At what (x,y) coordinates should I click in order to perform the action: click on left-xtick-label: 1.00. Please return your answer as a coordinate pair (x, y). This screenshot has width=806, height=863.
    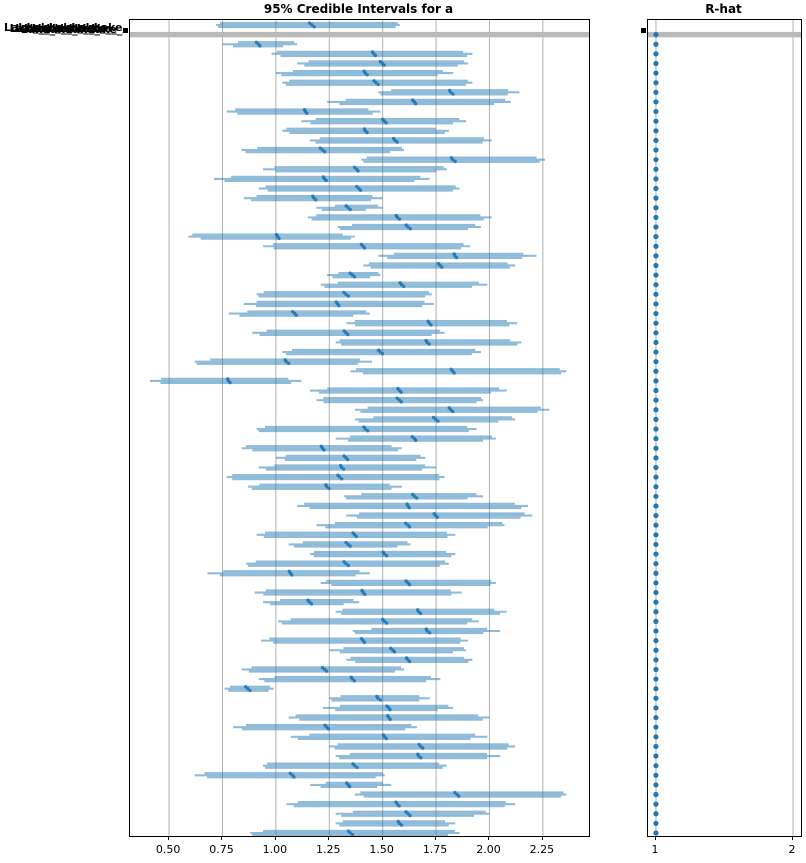
    Looking at the image, I should click on (275, 849).